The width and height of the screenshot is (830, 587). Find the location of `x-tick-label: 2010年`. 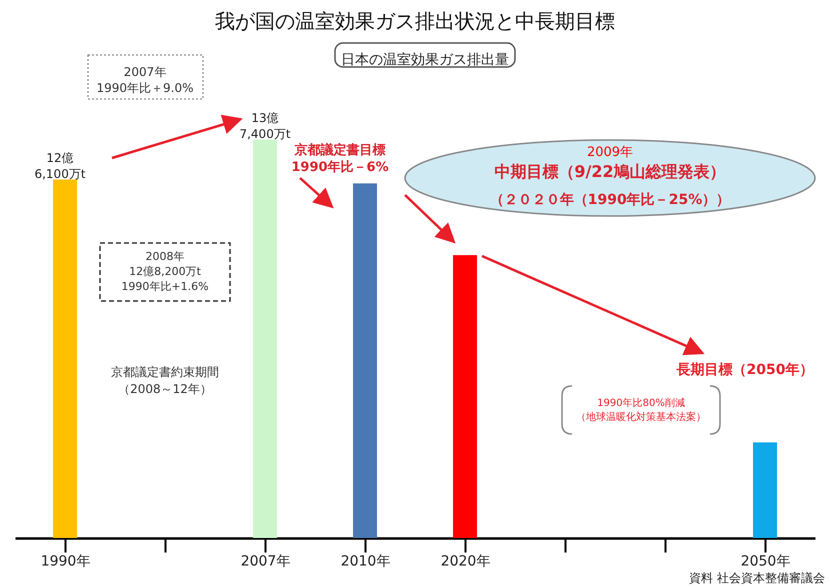

x-tick-label: 2010年 is located at coordinates (365, 562).